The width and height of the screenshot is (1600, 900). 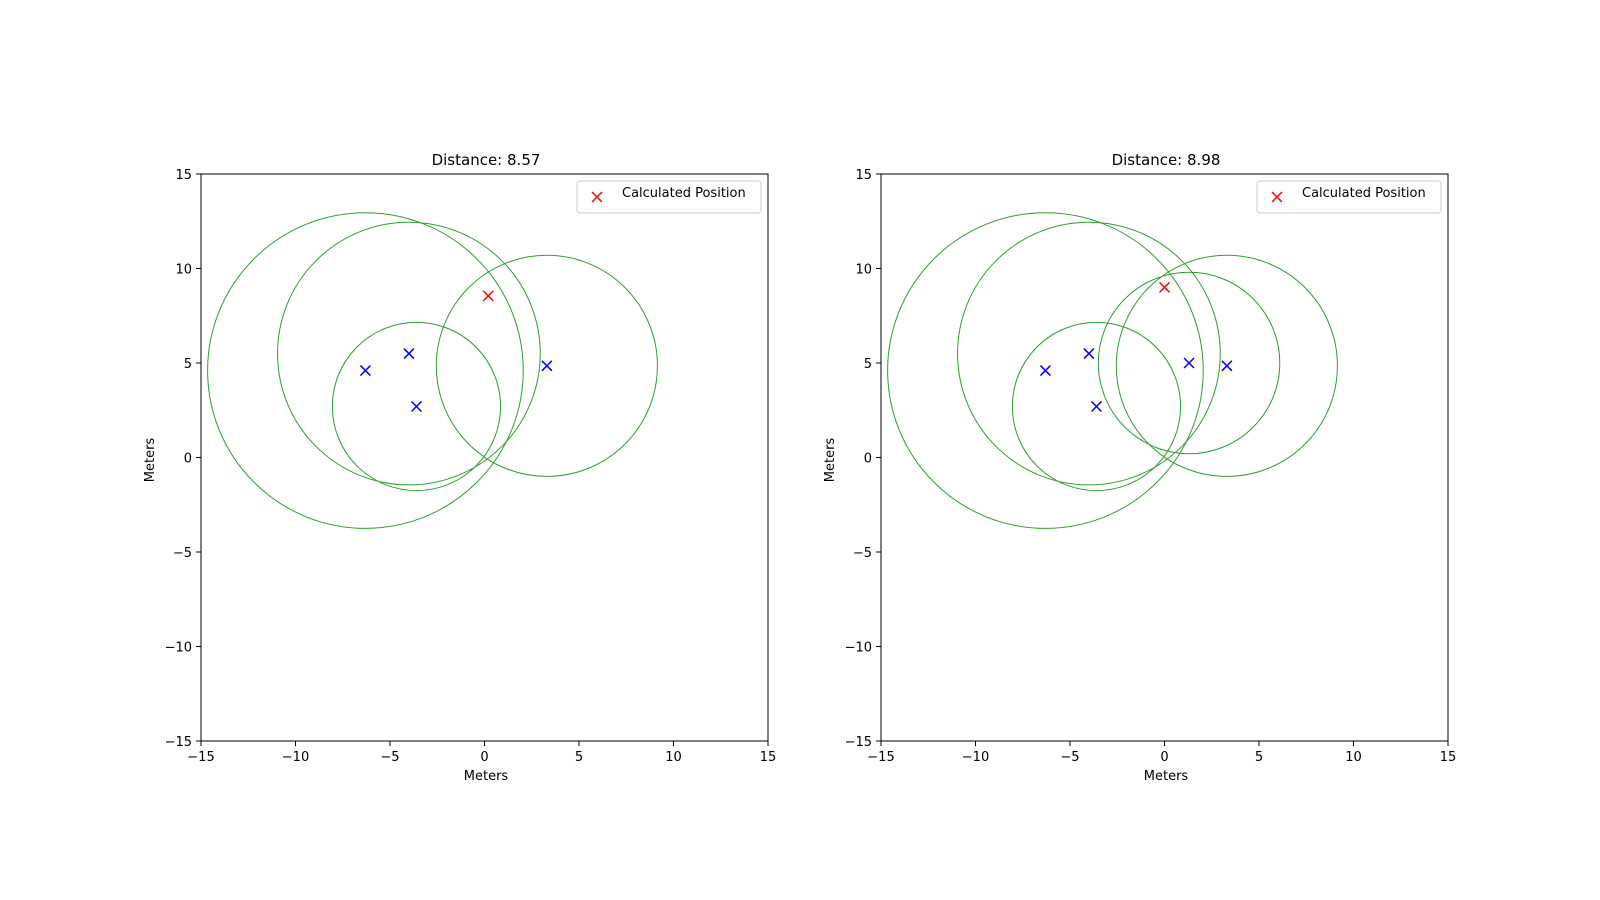 I want to click on left-plot-calculated-position-point, so click(x=488, y=296).